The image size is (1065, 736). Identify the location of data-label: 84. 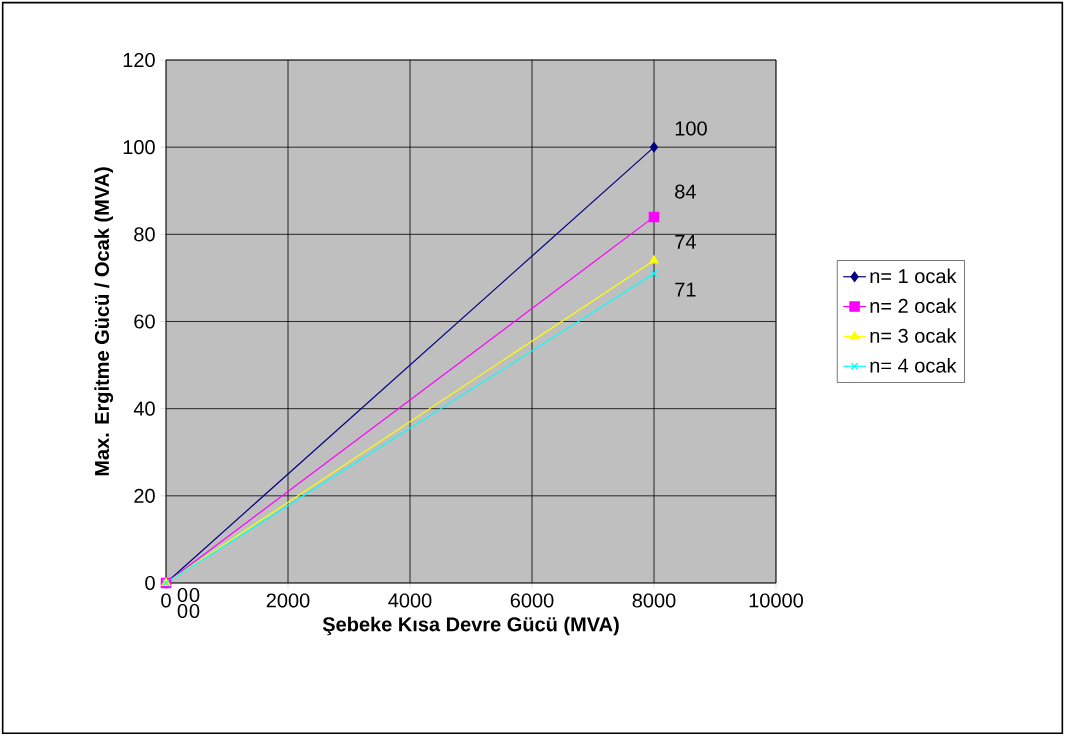
(685, 191).